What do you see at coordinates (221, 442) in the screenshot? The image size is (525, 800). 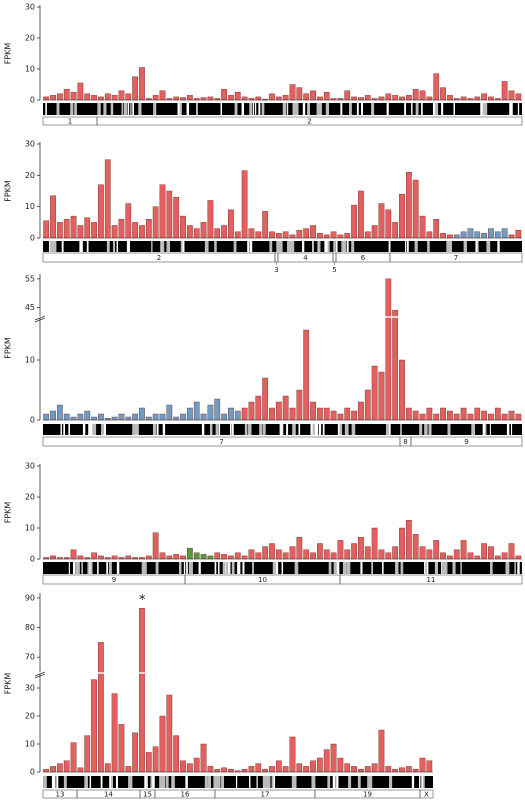 I see `chromosome-label: 7` at bounding box center [221, 442].